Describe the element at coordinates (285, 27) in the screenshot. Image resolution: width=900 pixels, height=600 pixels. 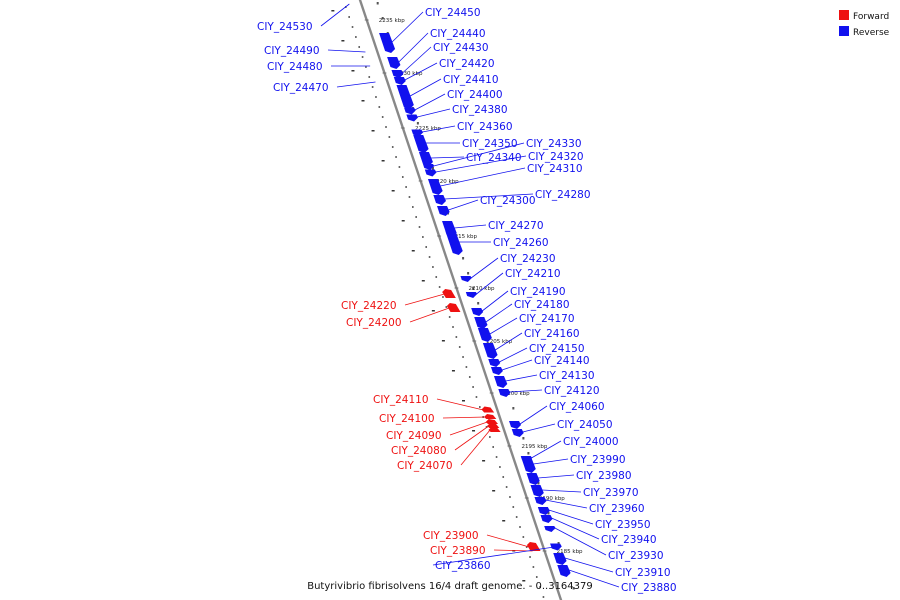
I see `gene-label: CIY_24530` at that location.